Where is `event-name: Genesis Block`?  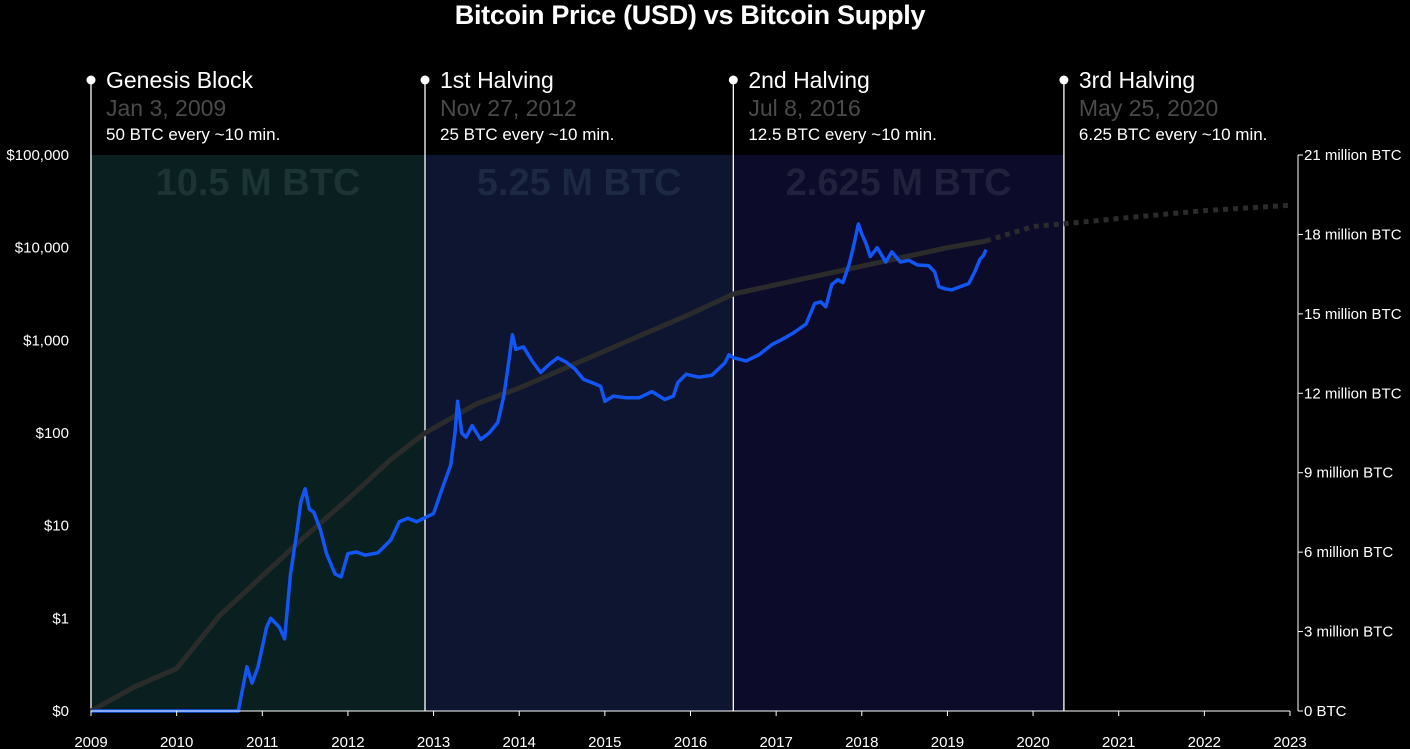 event-name: Genesis Block is located at coordinates (180, 80).